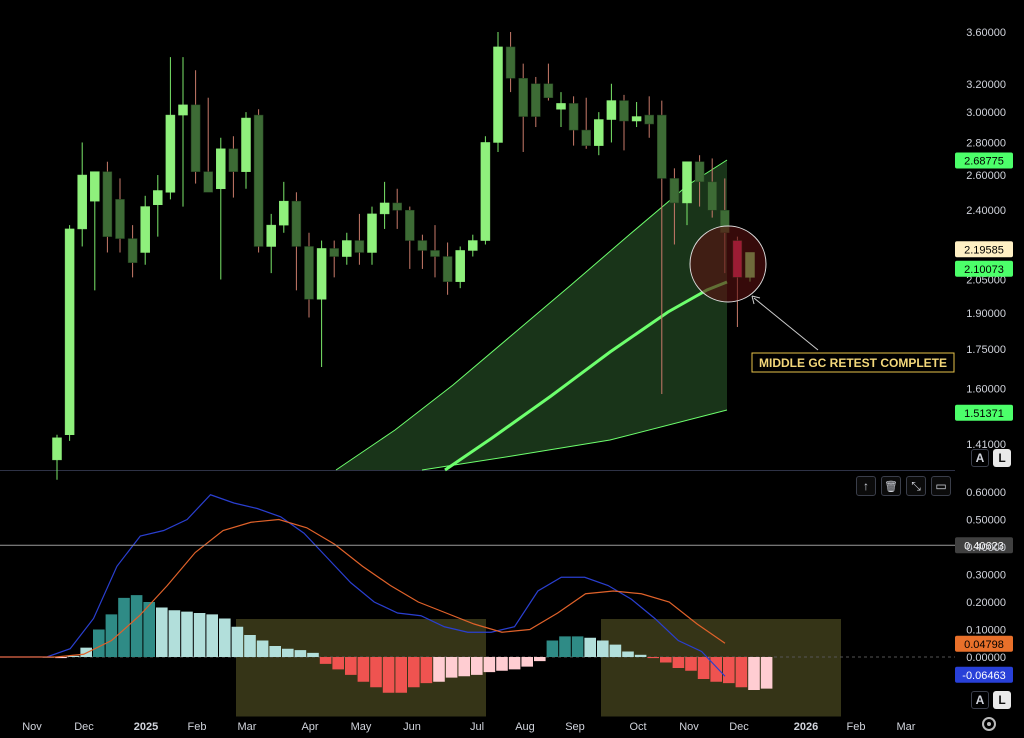 Image resolution: width=1024 pixels, height=738 pixels. What do you see at coordinates (412, 727) in the screenshot?
I see `x-axis-label: Jun` at bounding box center [412, 727].